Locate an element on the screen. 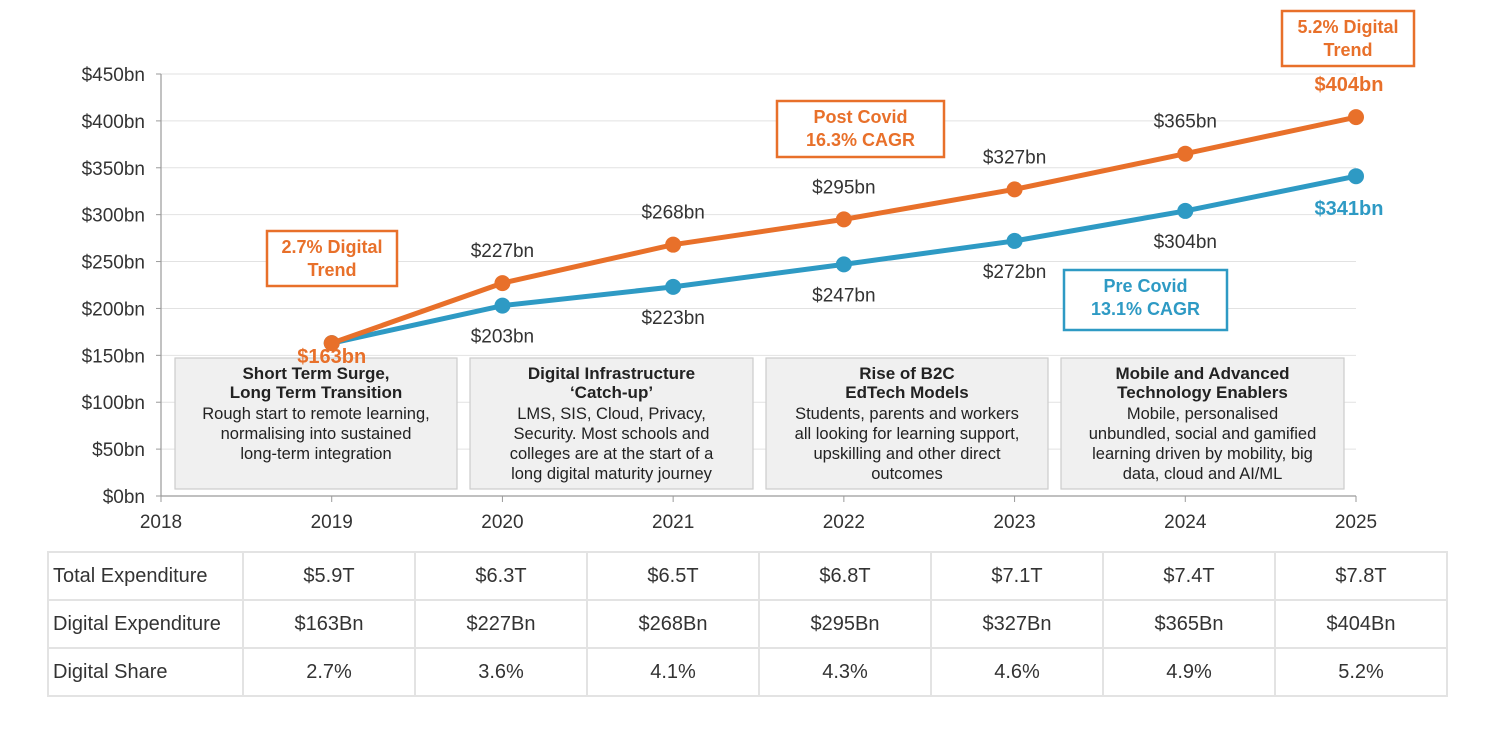  table-cell: $6.3T is located at coordinates (501, 576).